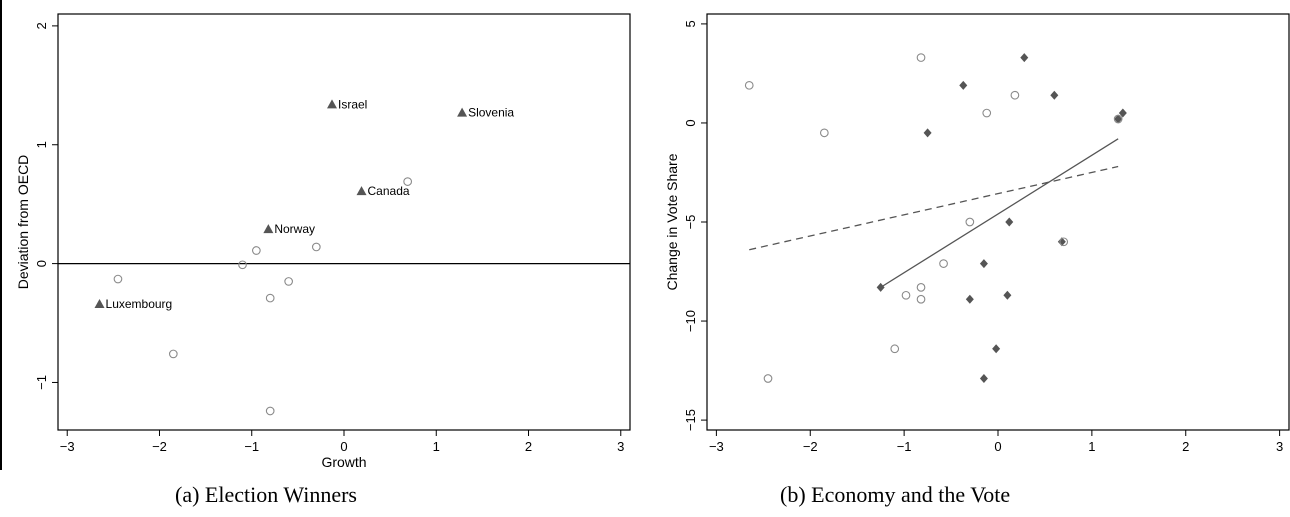 The width and height of the screenshot is (1290, 517). What do you see at coordinates (294, 229) in the screenshot?
I see `point-label: Norway` at bounding box center [294, 229].